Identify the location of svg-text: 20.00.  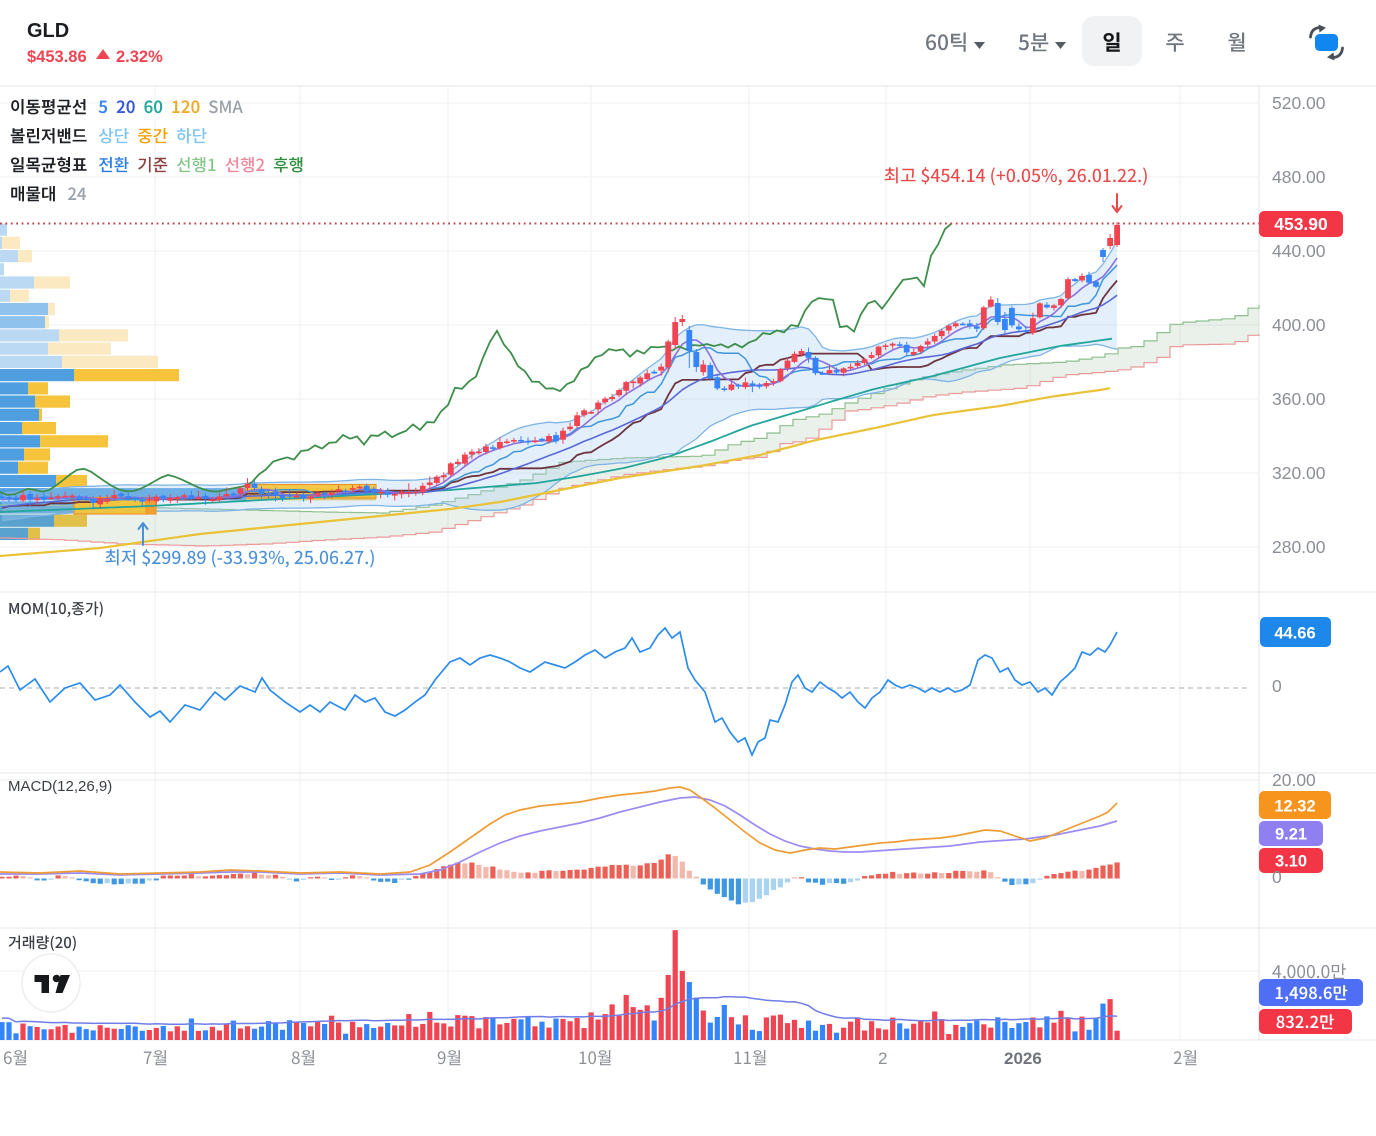
(1294, 780).